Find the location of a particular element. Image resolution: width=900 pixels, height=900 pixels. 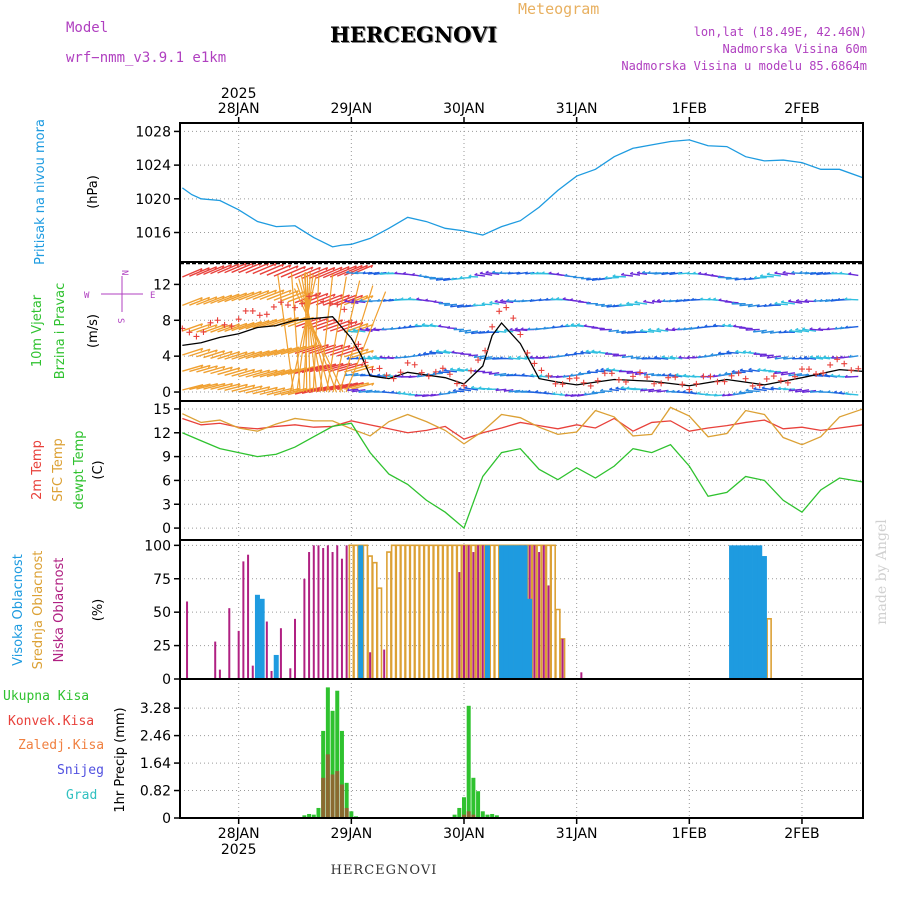

precip-label-snow: Snijeg is located at coordinates (80, 770).